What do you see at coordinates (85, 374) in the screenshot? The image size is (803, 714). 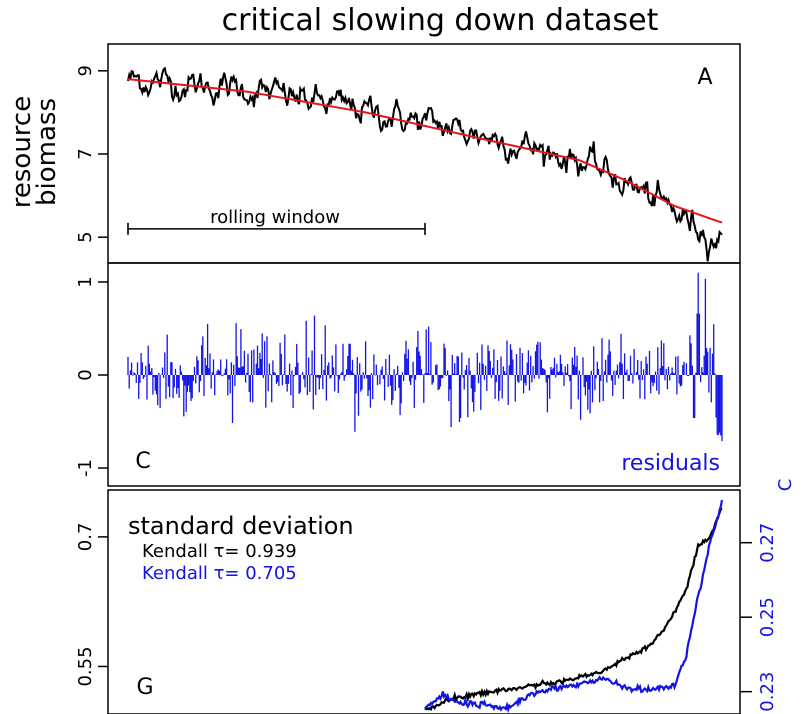 I see `panel-c-ytick-label: 0` at bounding box center [85, 374].